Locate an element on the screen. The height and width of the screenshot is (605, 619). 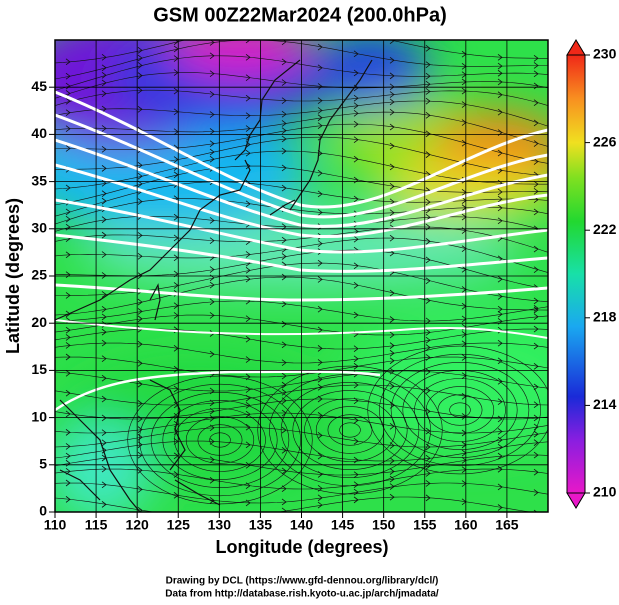
colorbar-tick-label: 210 is located at coordinates (605, 492).